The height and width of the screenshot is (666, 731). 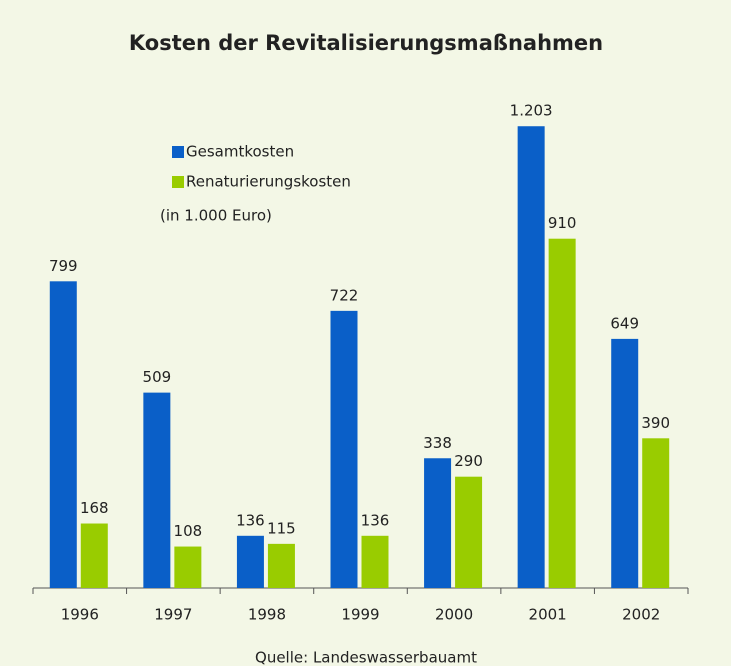 I want to click on x-tick-label: 1998, so click(x=267, y=615).